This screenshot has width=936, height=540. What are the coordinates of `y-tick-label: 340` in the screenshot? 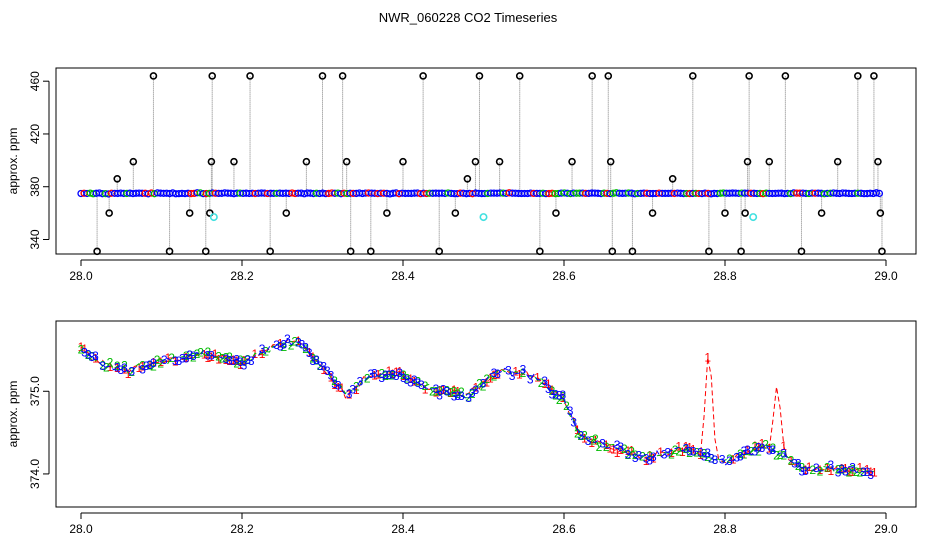 It's located at (35, 239).